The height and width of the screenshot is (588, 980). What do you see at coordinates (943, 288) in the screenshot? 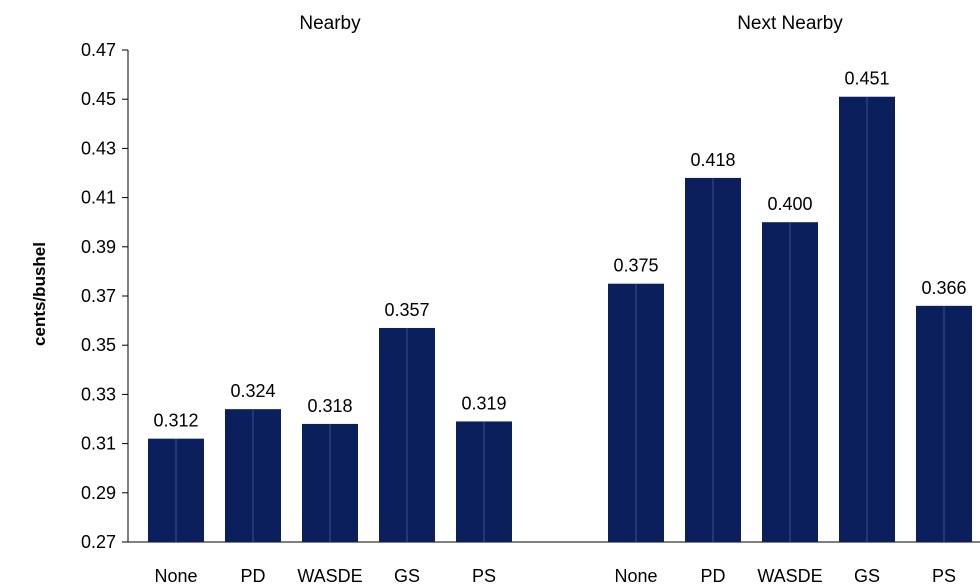
I see `data-label: 0.366` at bounding box center [943, 288].